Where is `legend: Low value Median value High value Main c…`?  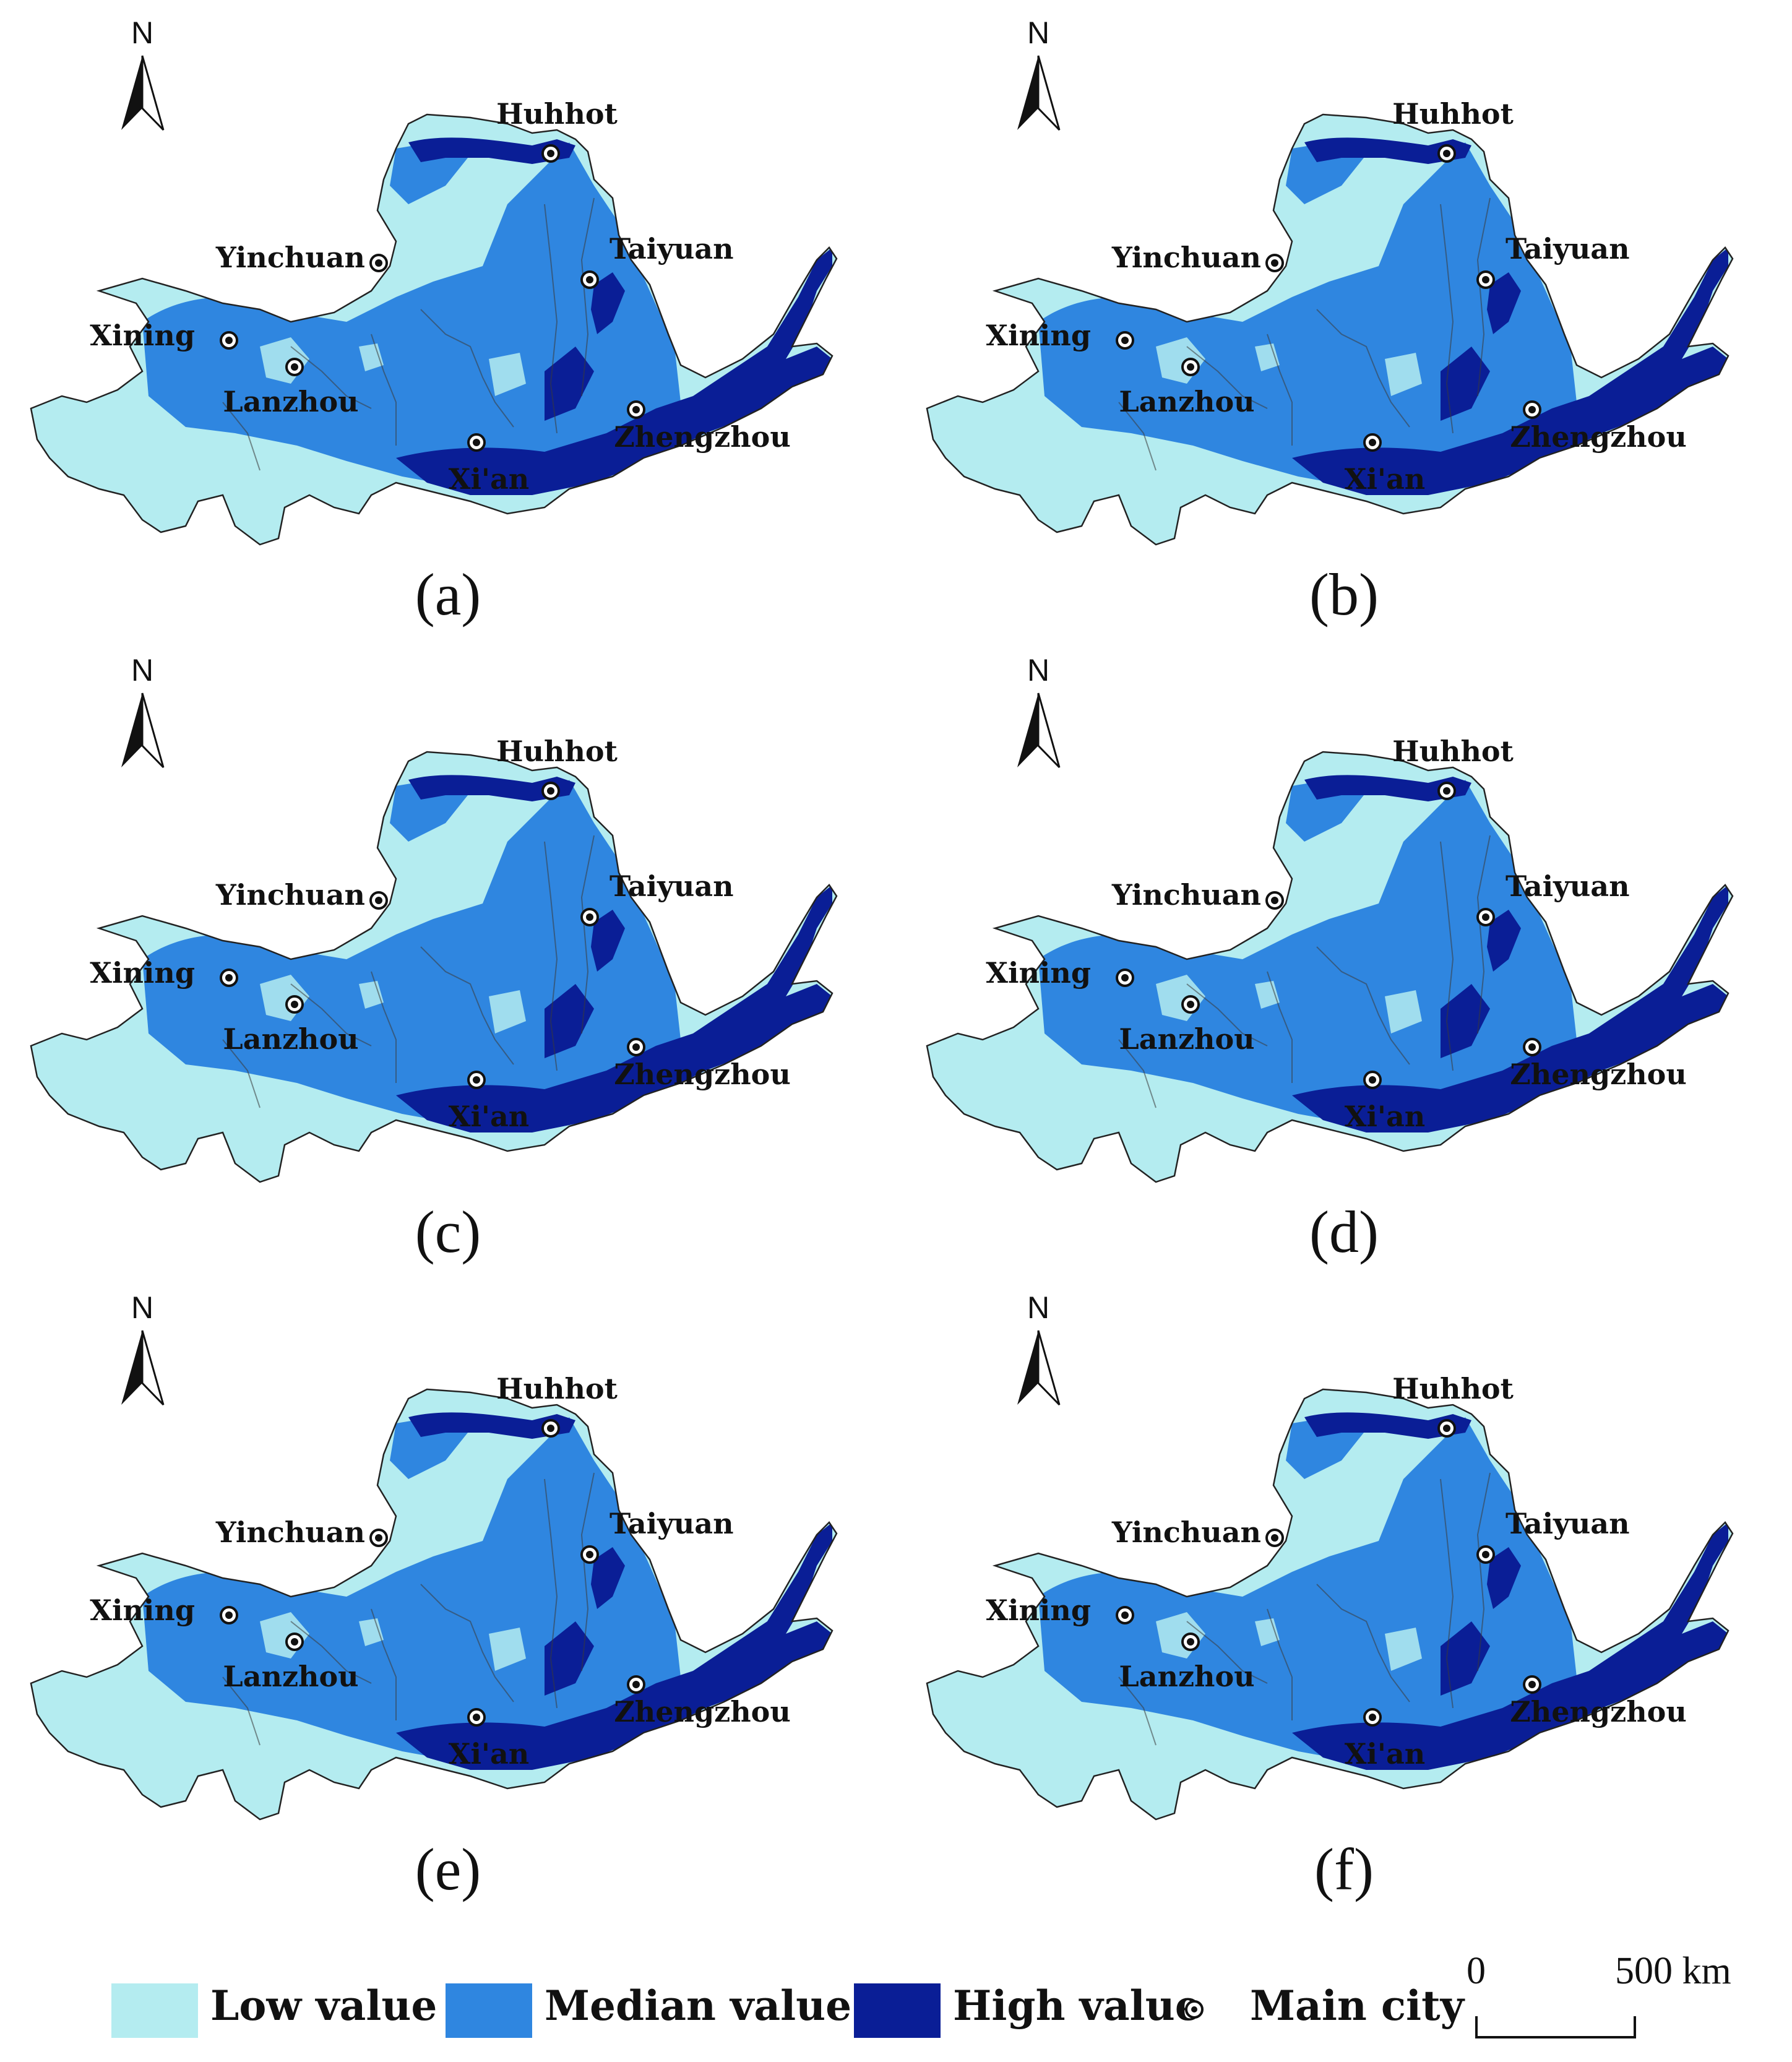
legend: Low value Median value High value Main c… is located at coordinates (946, 1999).